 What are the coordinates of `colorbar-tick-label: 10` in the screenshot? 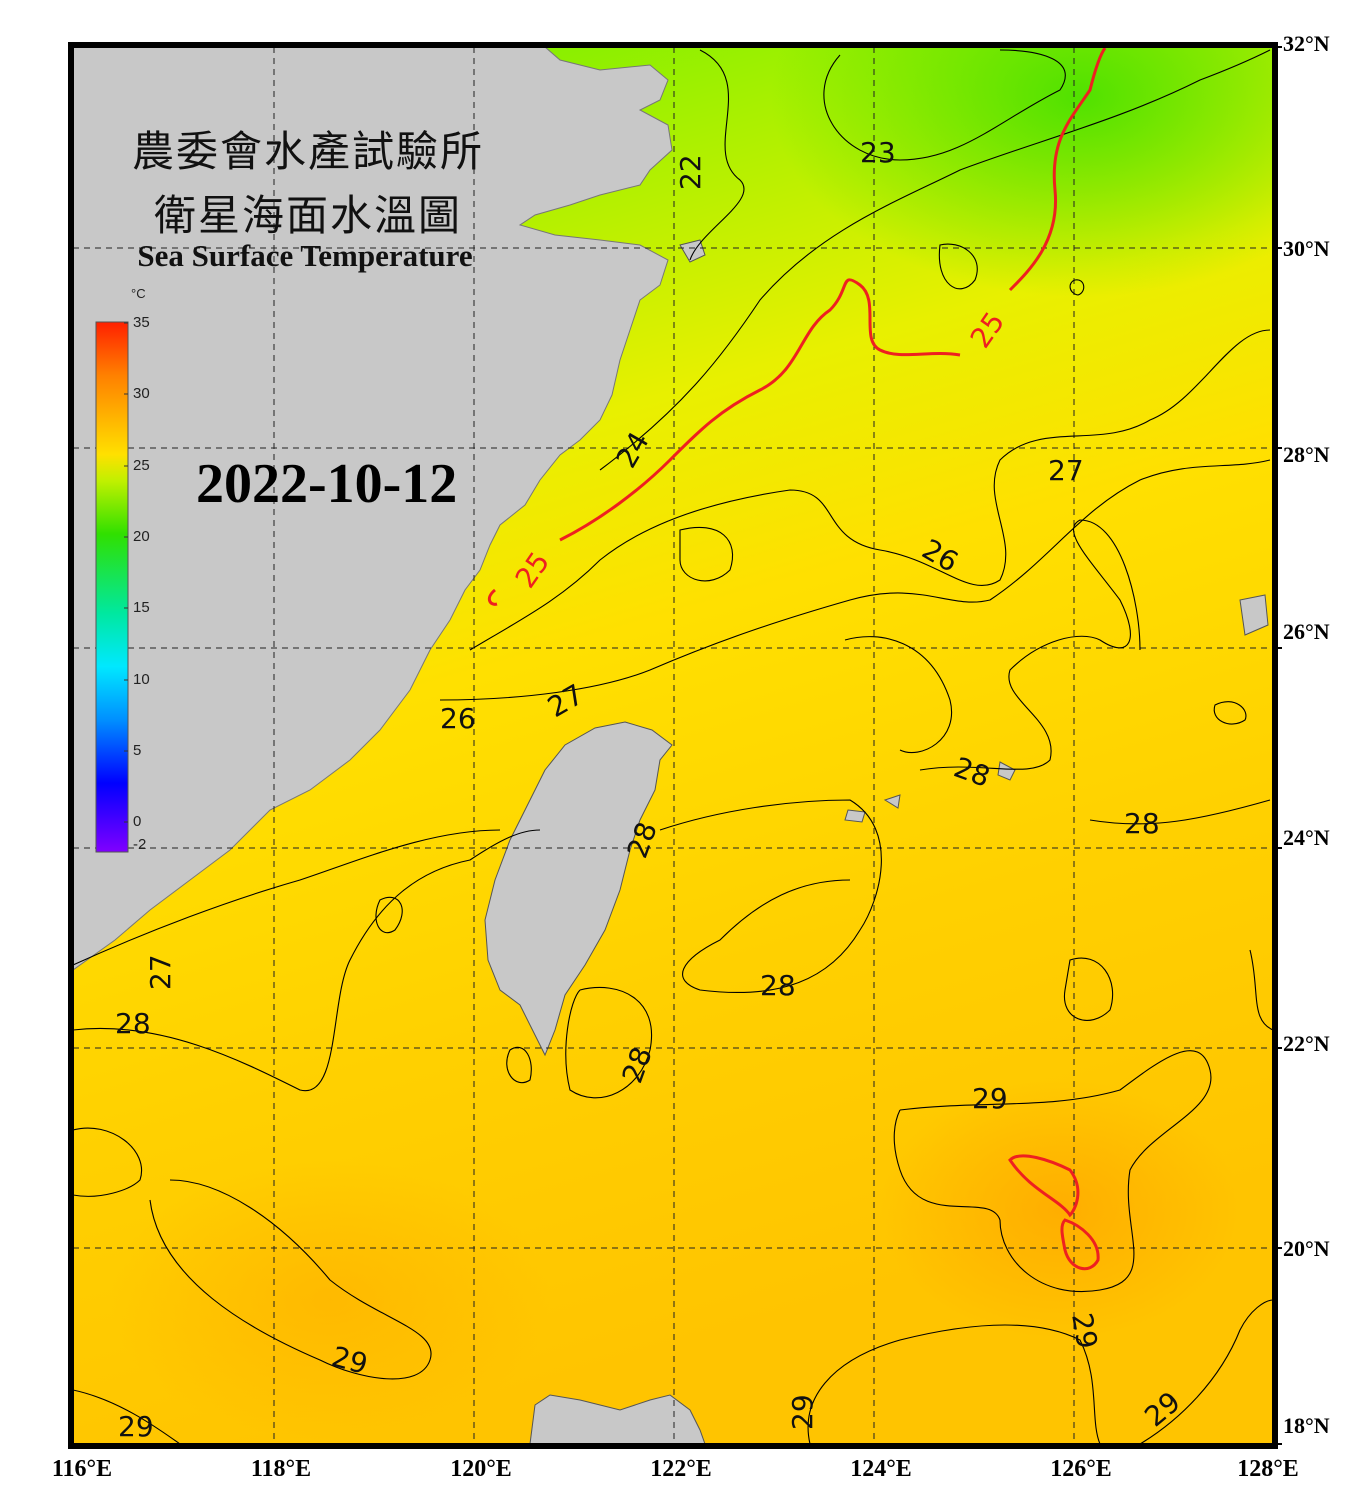 It's located at (141, 679).